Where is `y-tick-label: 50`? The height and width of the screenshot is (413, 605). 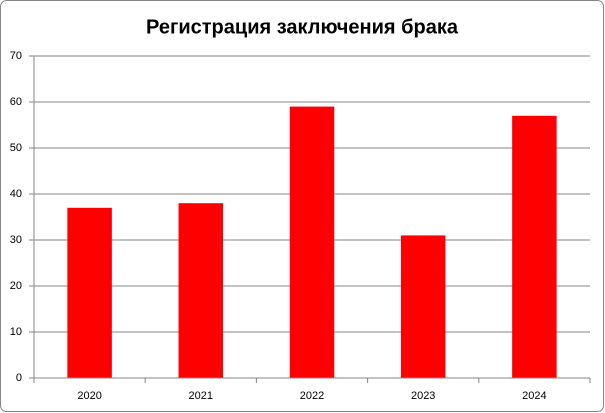 y-tick-label: 50 is located at coordinates (16, 148).